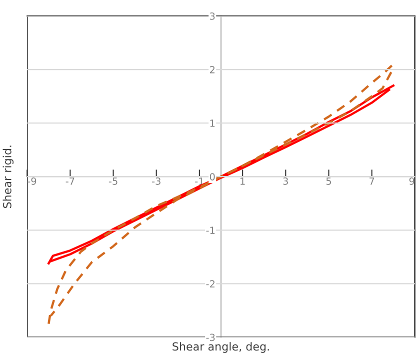  Describe the element at coordinates (212, 176) in the screenshot. I see `y-tick-label: 0` at that location.